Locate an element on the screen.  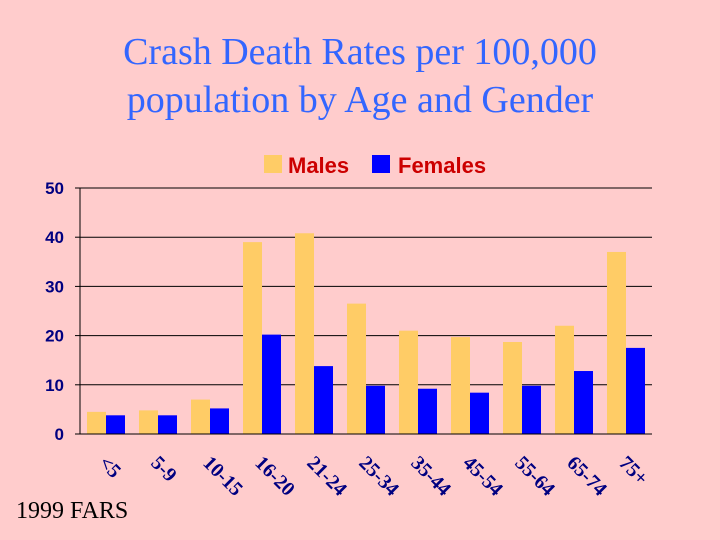
y-tick-label-1: 10 is located at coordinates (54, 385).